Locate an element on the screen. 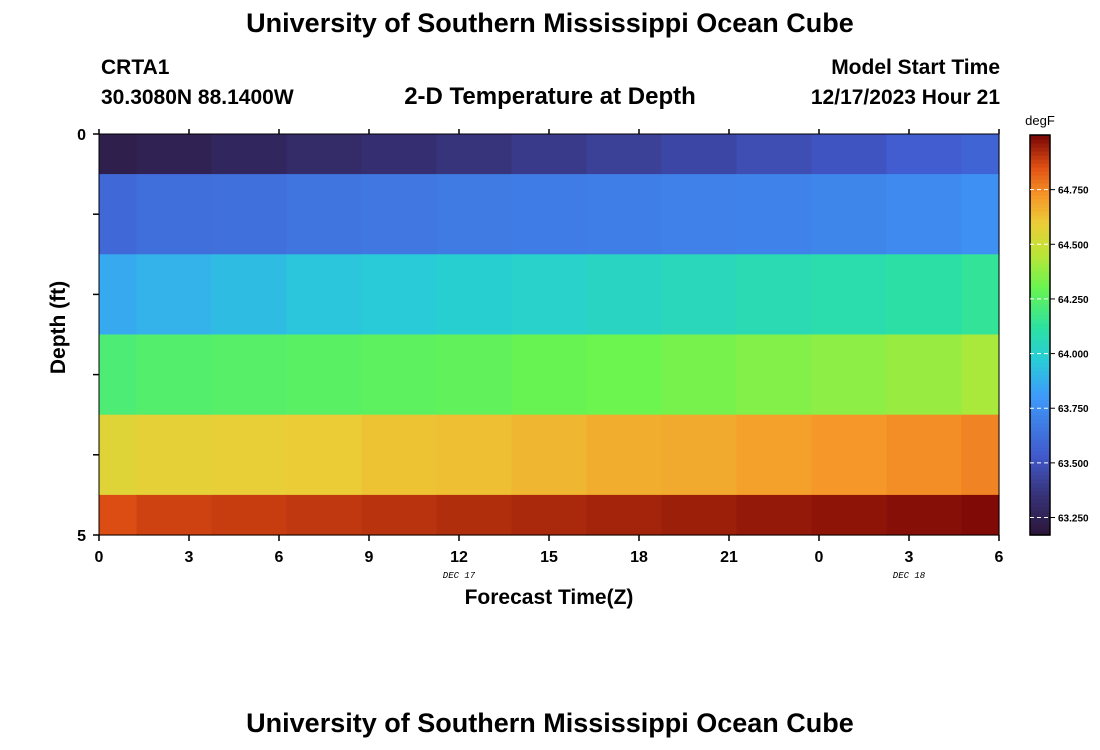 This screenshot has height=750, width=1100. colorbar-tick-label: 64.000 is located at coordinates (1073, 355).